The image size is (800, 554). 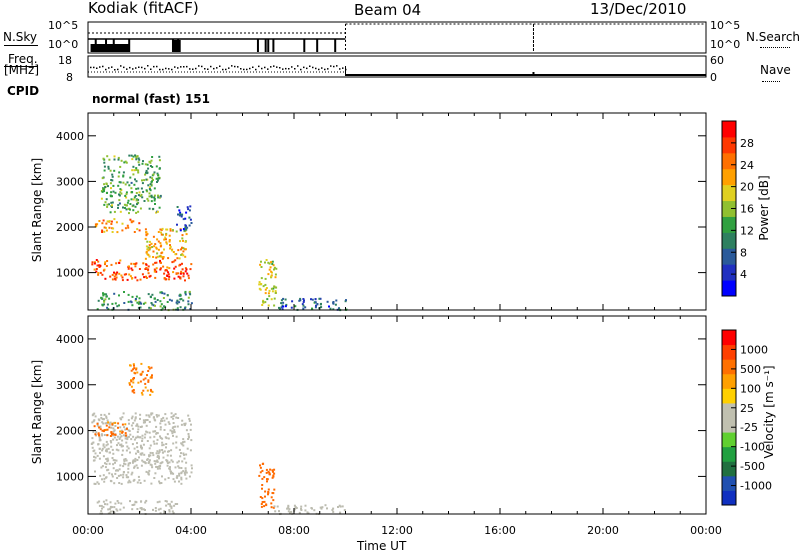 What do you see at coordinates (88, 530) in the screenshot?
I see `x-tick-label: 00:00` at bounding box center [88, 530].